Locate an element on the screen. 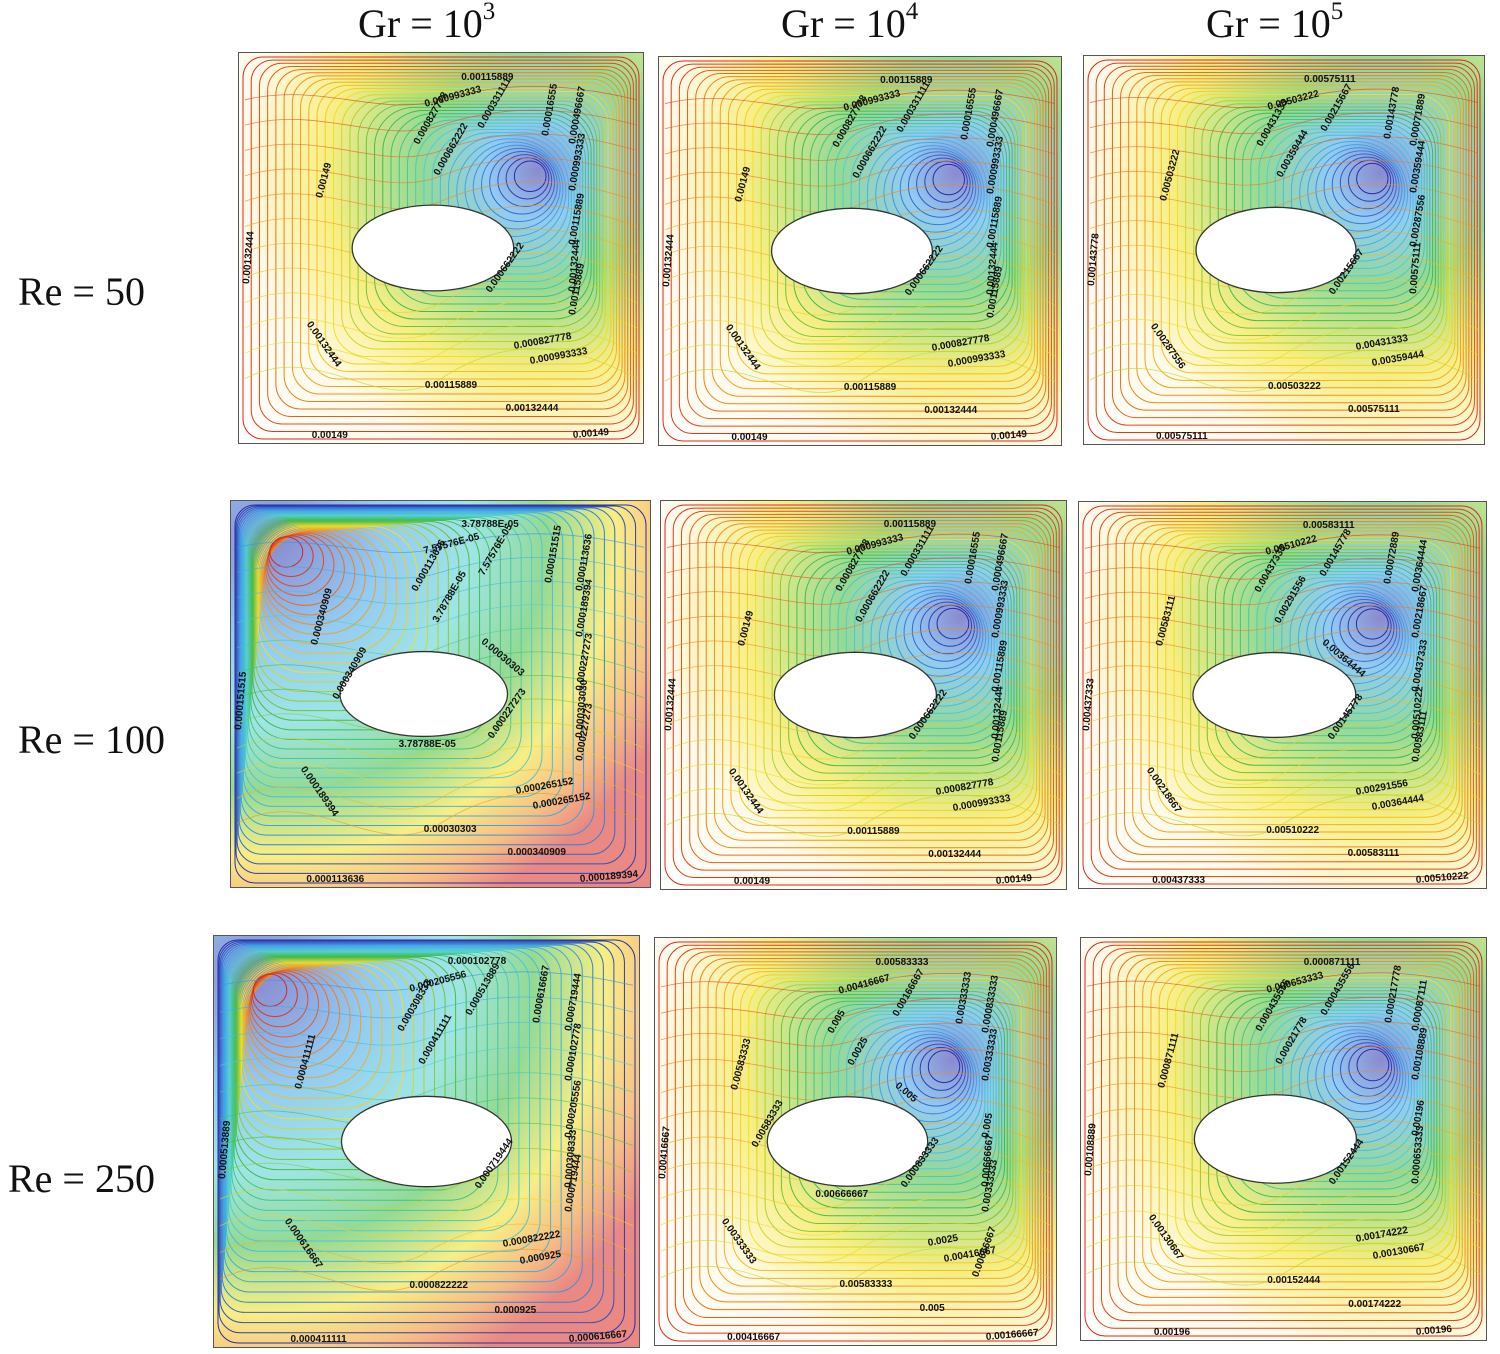  row-header-re100: Re = 100 is located at coordinates (91, 739).